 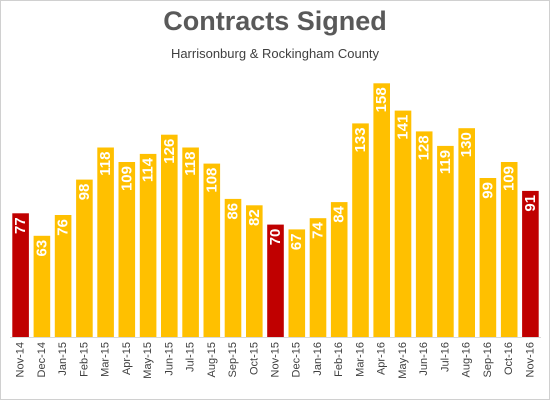 What do you see at coordinates (381, 99) in the screenshot?
I see `value-label-apr-16: 158` at bounding box center [381, 99].